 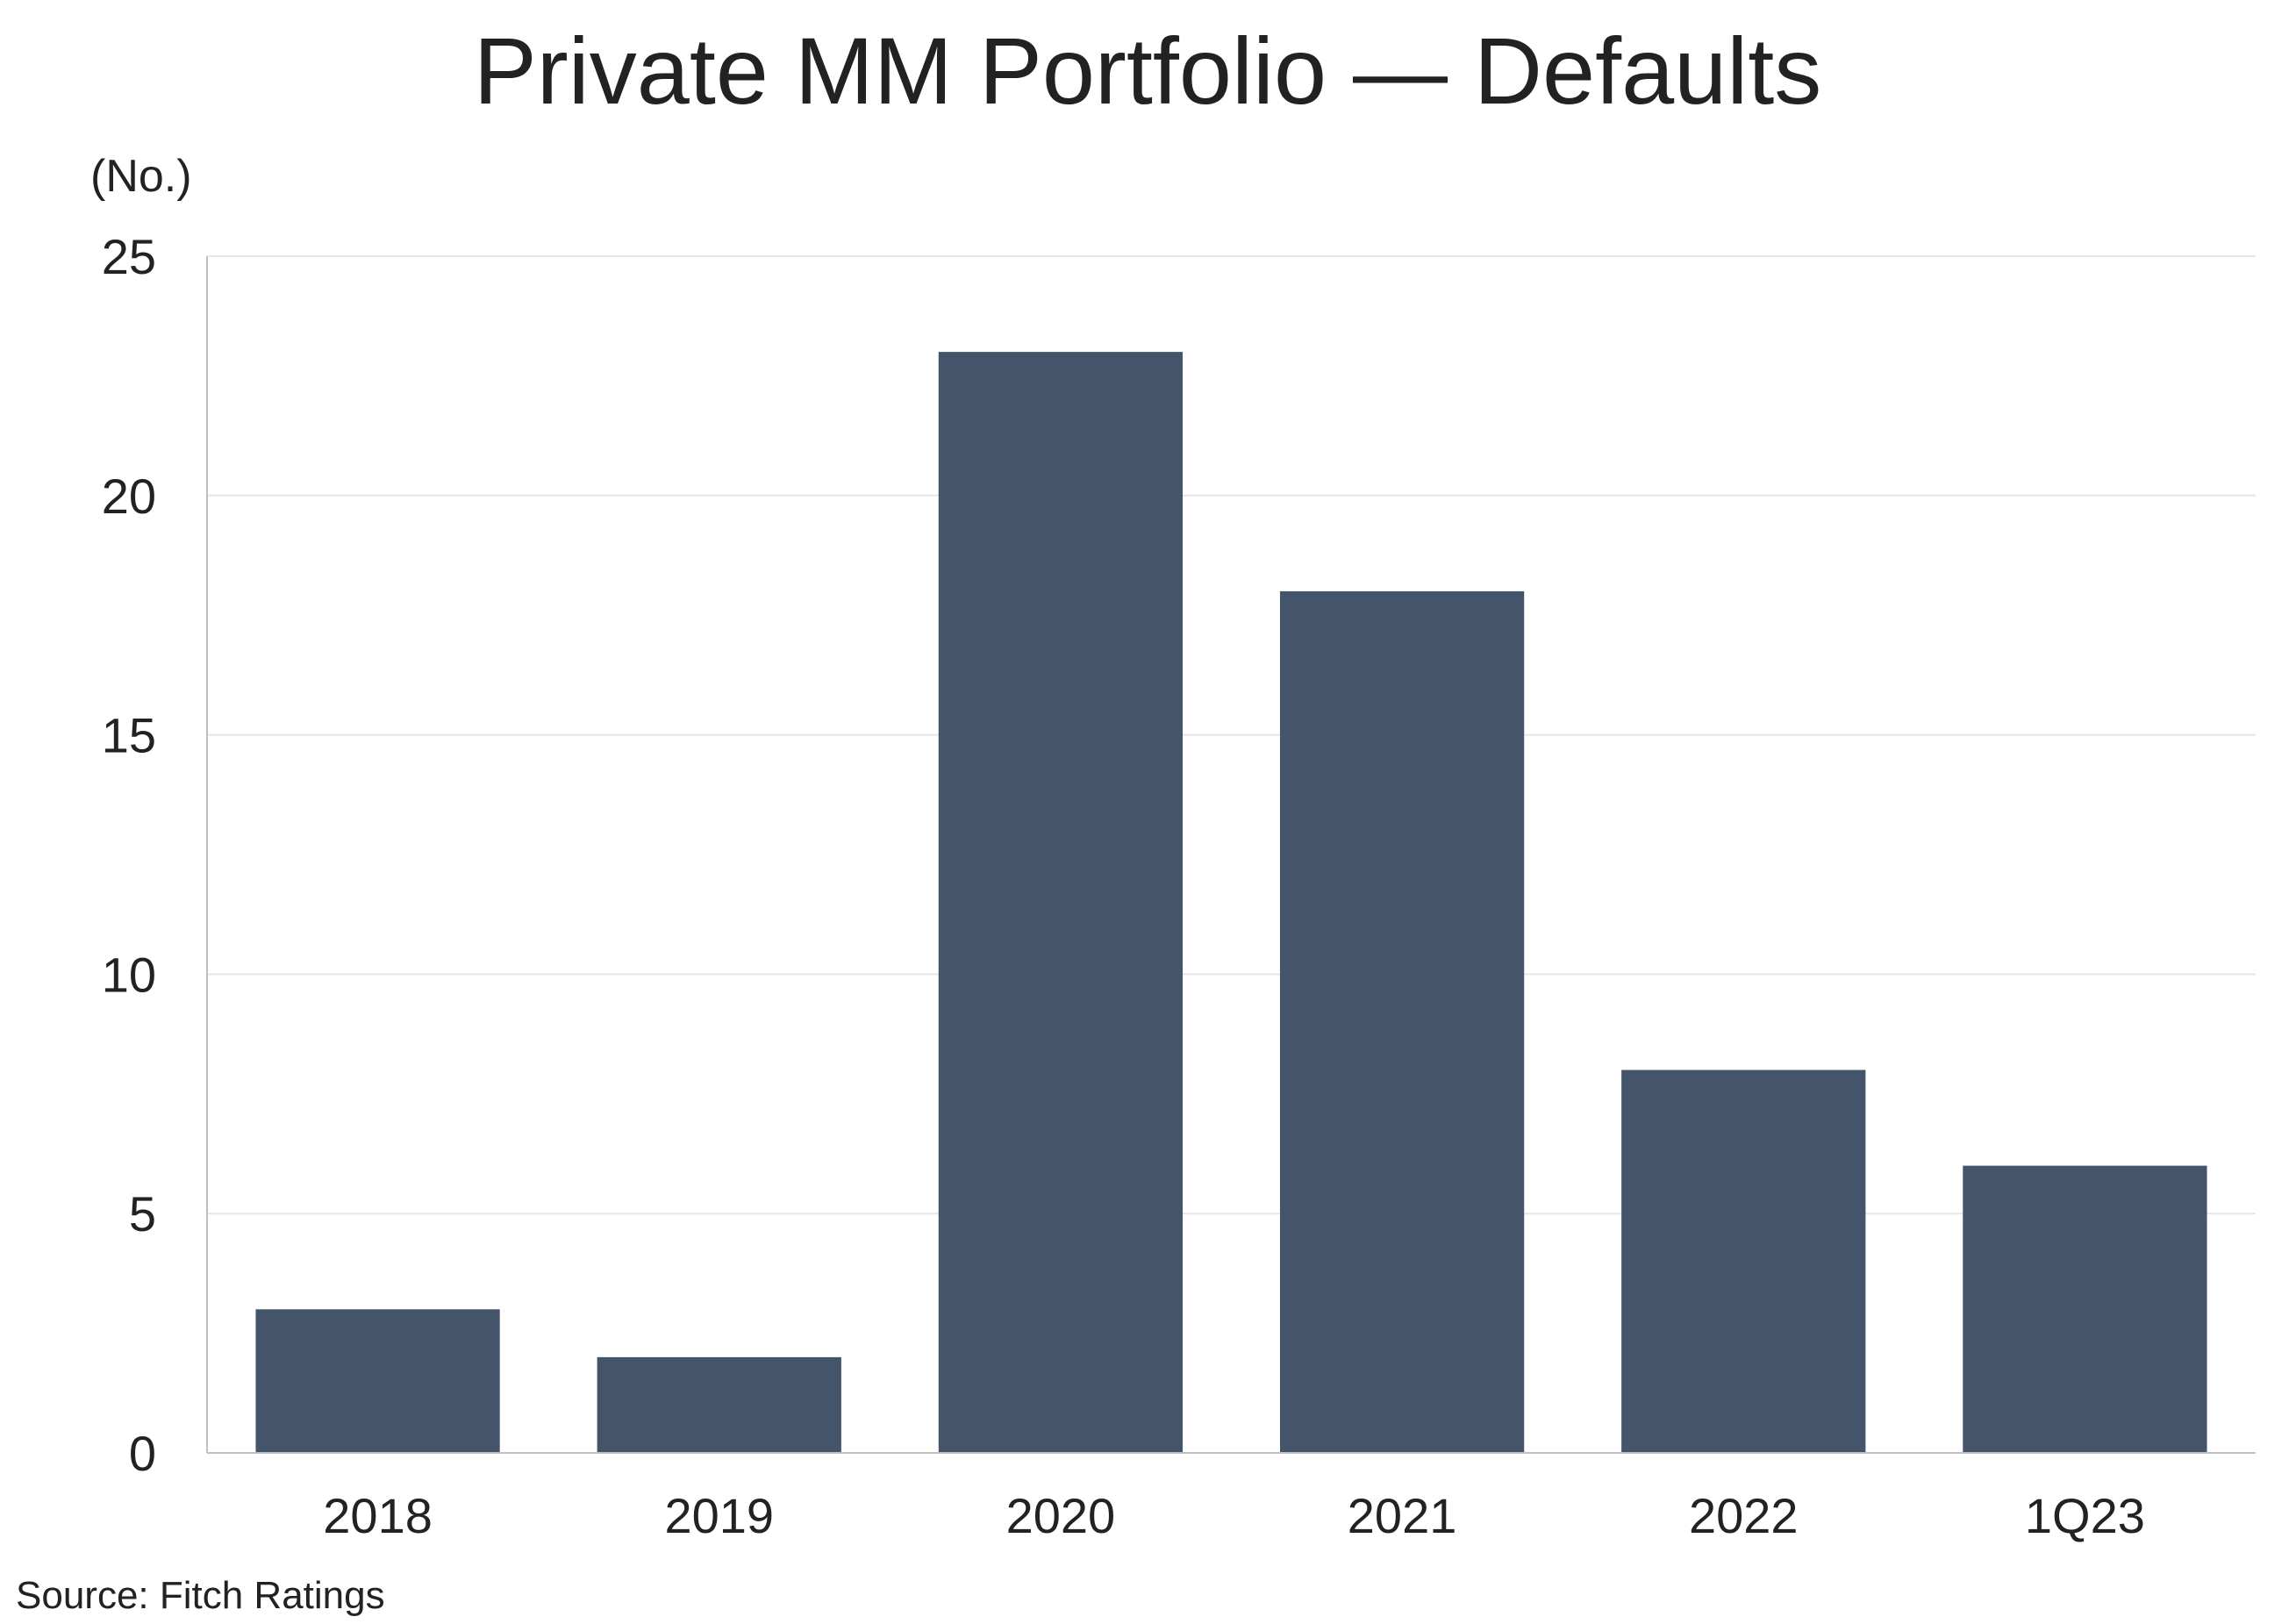 What do you see at coordinates (1234, 1516) in the screenshot?
I see `x-axis-ticks: 2018 2019 2020 2021 2022 1Q23` at bounding box center [1234, 1516].